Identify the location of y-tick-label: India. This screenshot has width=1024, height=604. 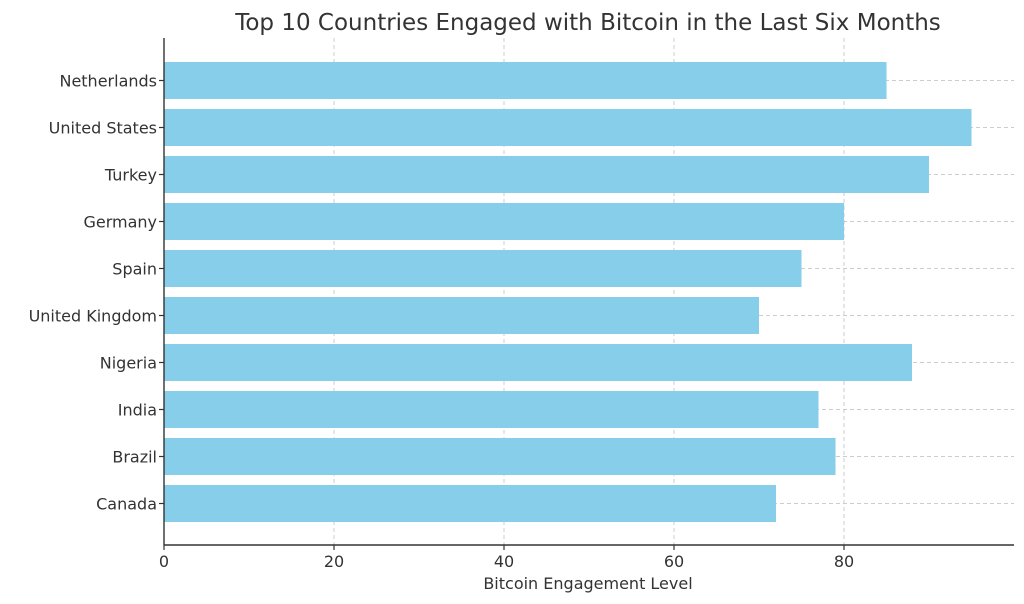
(137, 410).